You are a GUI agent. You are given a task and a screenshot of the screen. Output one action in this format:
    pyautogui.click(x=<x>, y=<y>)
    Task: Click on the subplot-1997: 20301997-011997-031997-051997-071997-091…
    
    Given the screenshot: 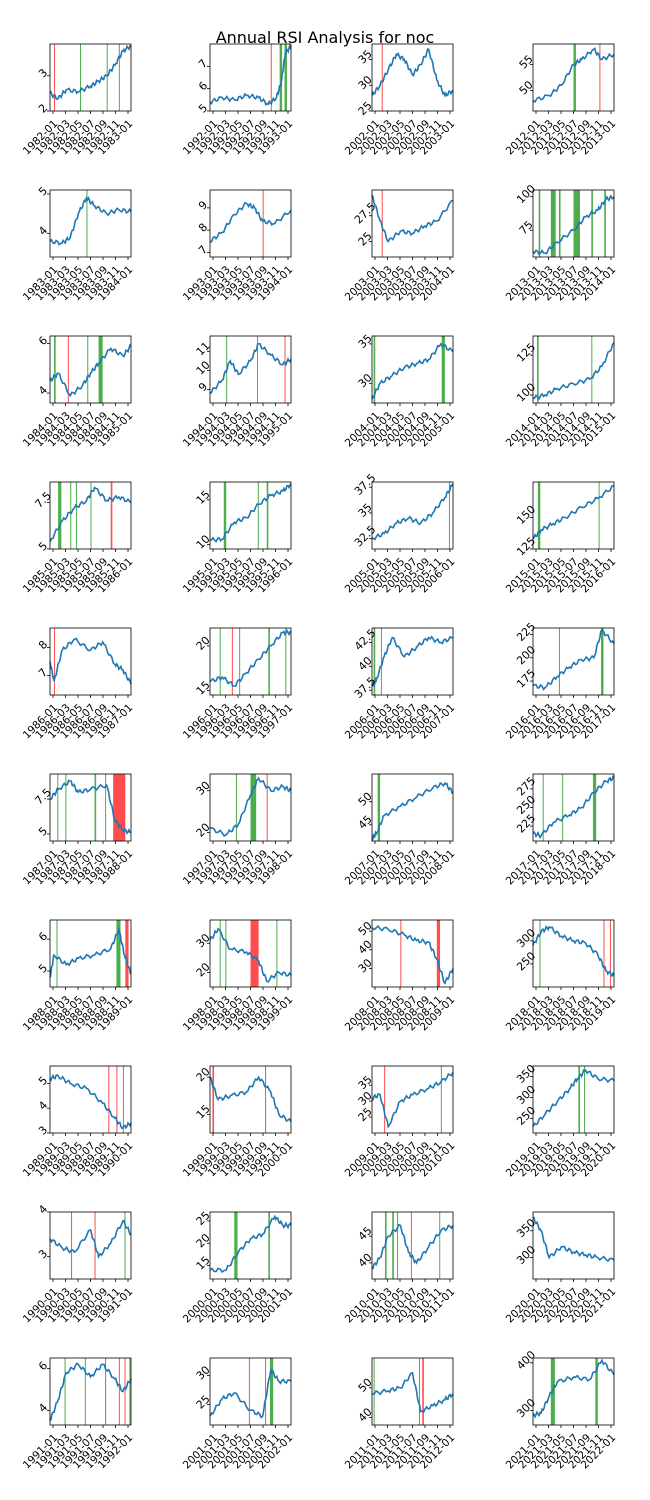 What is the action you would take?
    pyautogui.click(x=238, y=830)
    